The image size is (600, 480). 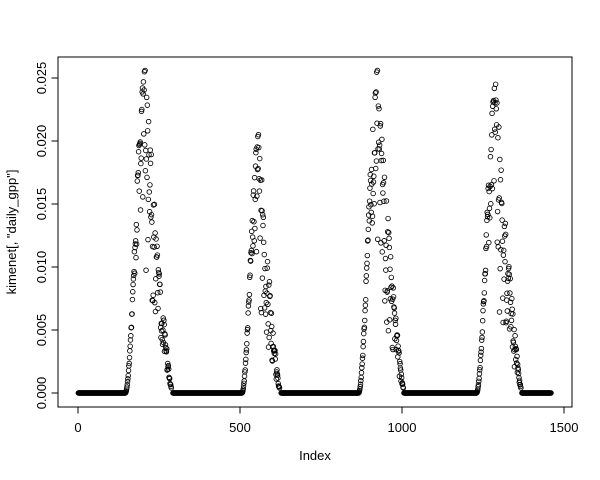 What do you see at coordinates (11, 232) in the screenshot?
I see `y-axis-label: kimenet[, "daily_gpp"]` at bounding box center [11, 232].